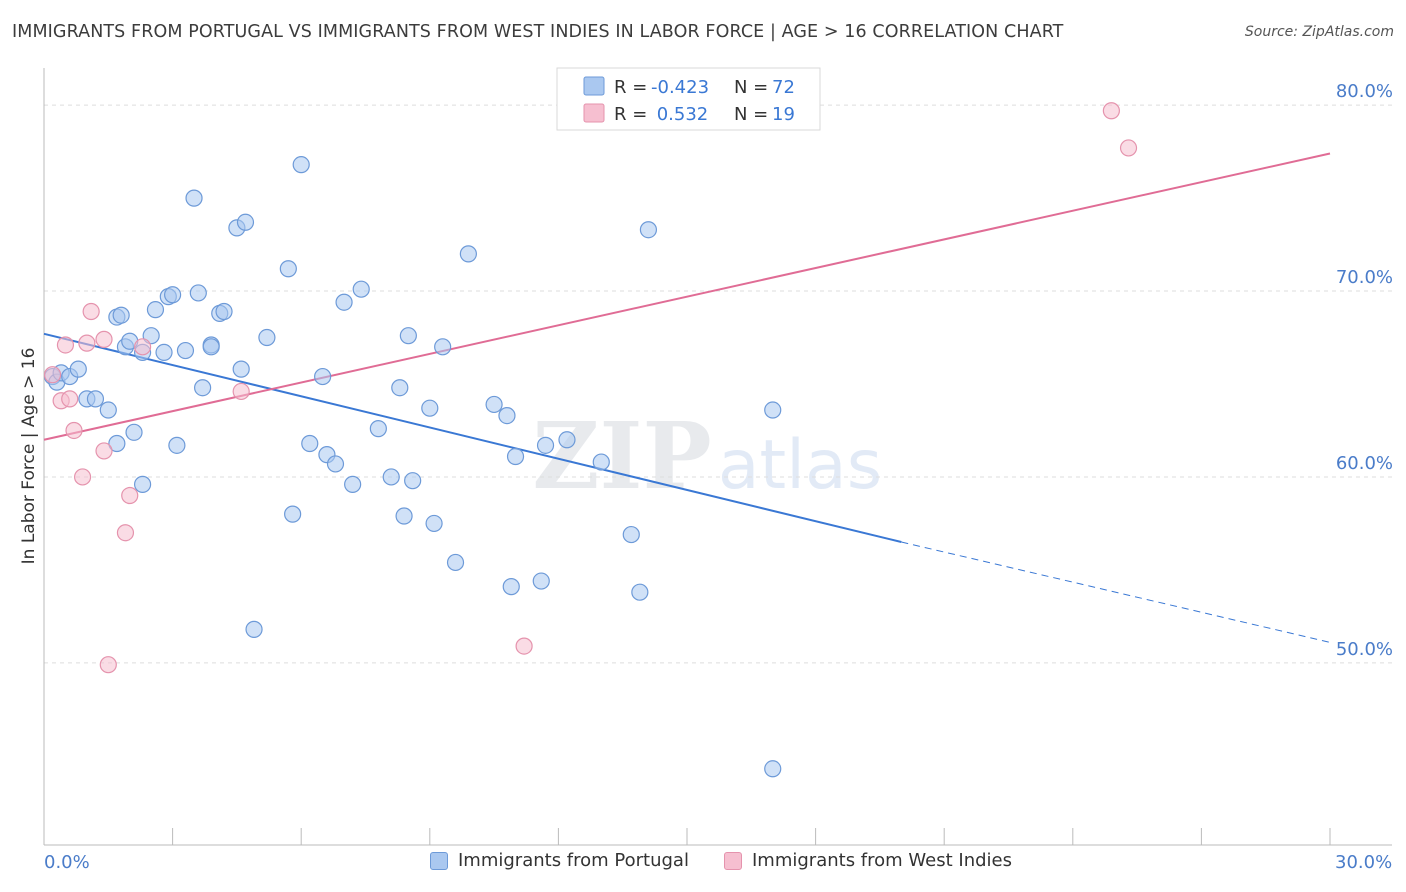 This screenshot has height=892, width=1406. Describe the element at coordinates (1364, 862) in the screenshot. I see `x-tick-label-max: 30.0%` at that location.